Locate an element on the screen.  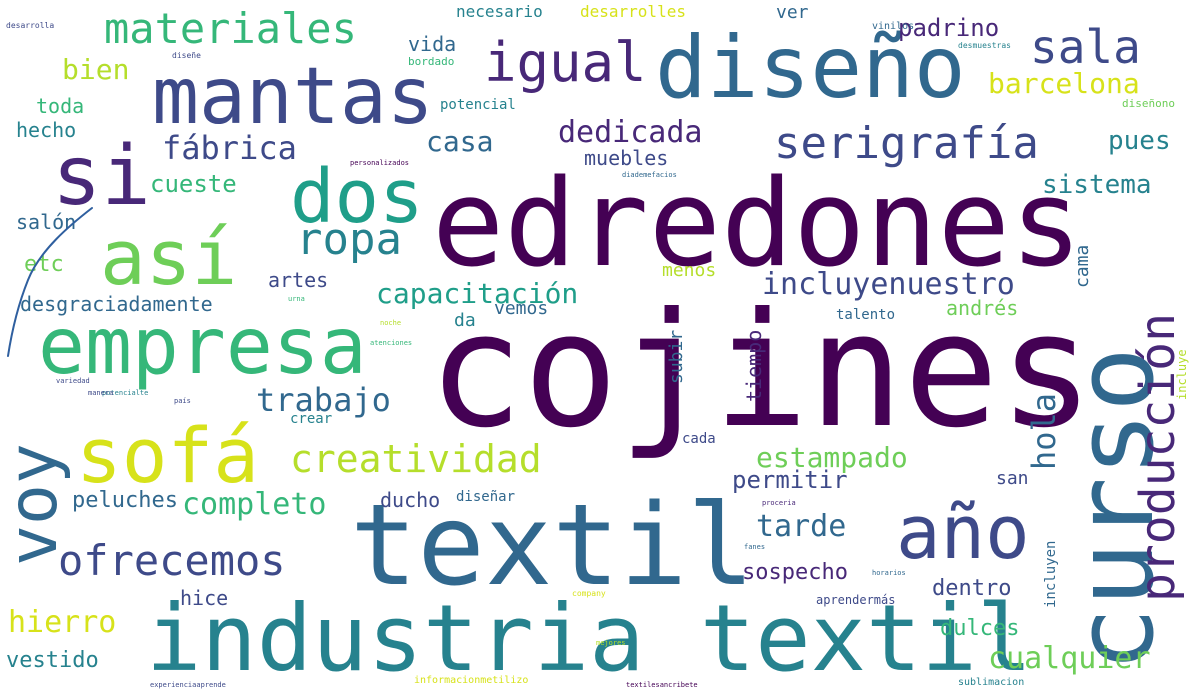
word-company: company is located at coordinates (589, 593).